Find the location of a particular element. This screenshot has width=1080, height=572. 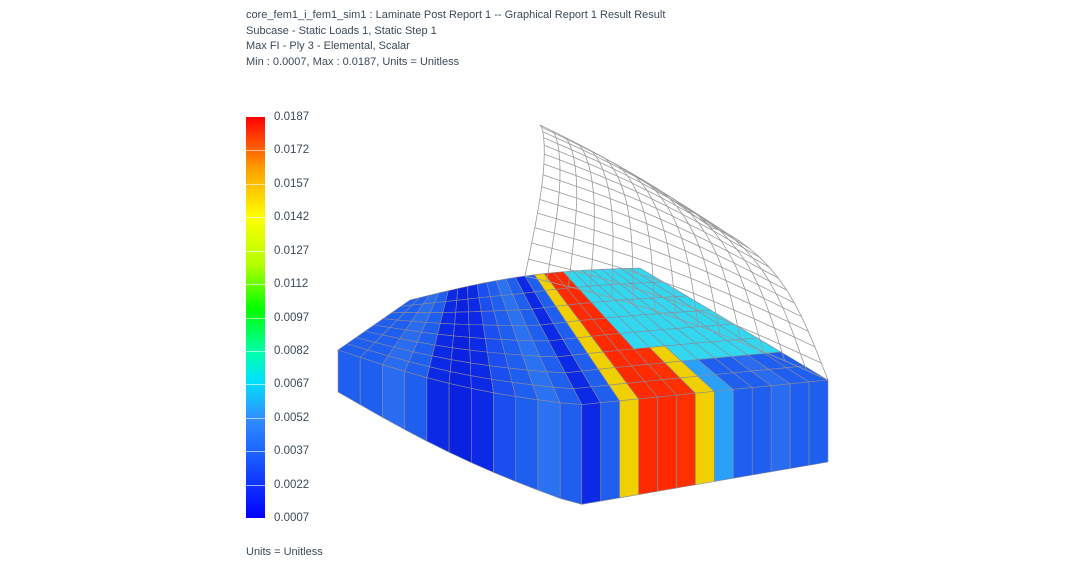

units-label: Units = Unitless is located at coordinates (284, 552).